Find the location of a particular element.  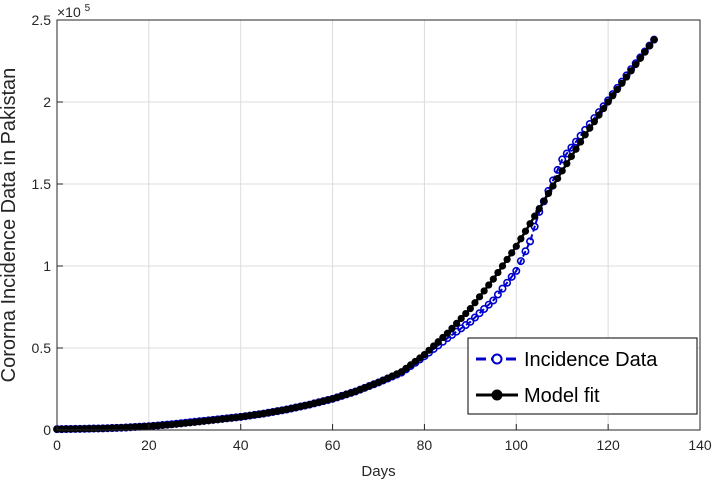

legend: Incidence Data Model fit is located at coordinates (582, 376).